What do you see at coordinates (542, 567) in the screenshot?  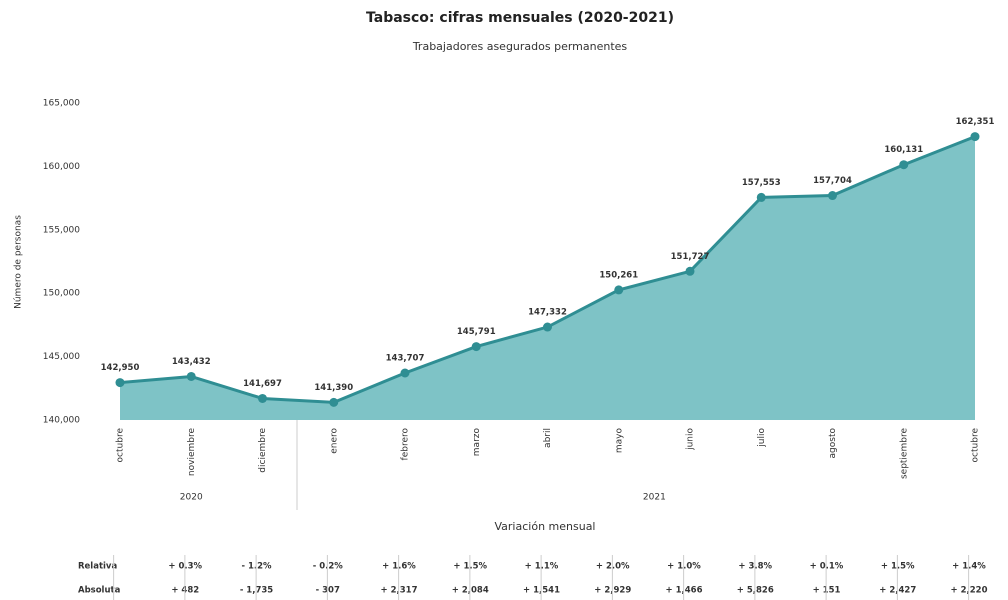 I see `table-cell: + 1.1%` at bounding box center [542, 567].